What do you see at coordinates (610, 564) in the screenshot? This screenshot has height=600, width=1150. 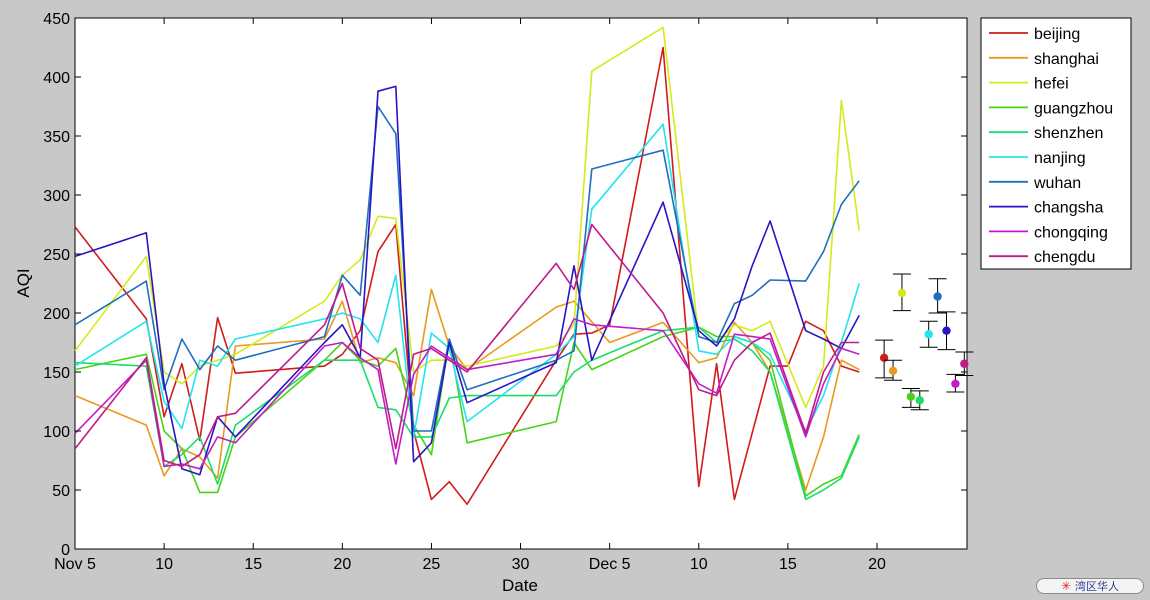 I see `x-tick-label: Dec 5` at bounding box center [610, 564].